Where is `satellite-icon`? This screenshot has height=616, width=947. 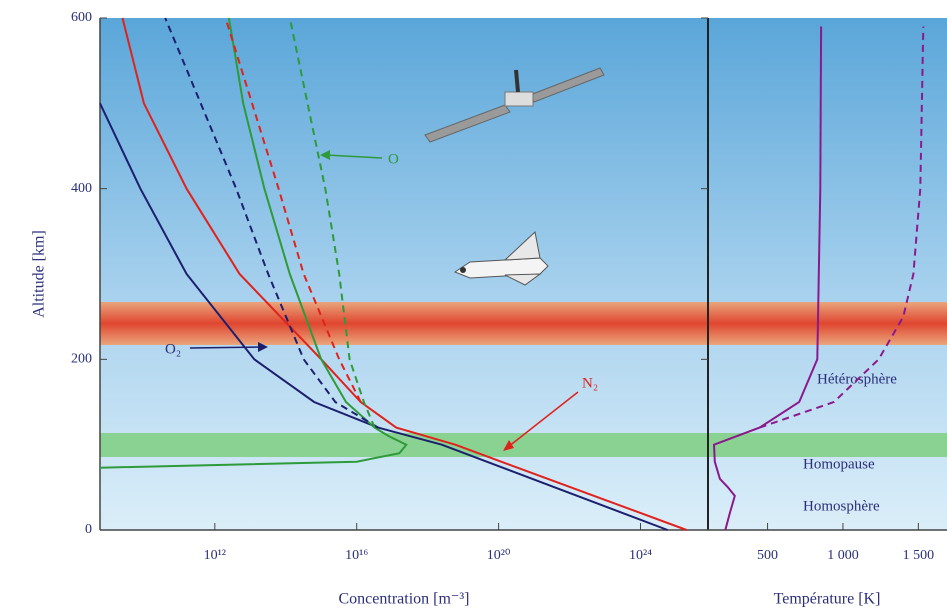
satellite-icon is located at coordinates (514, 105).